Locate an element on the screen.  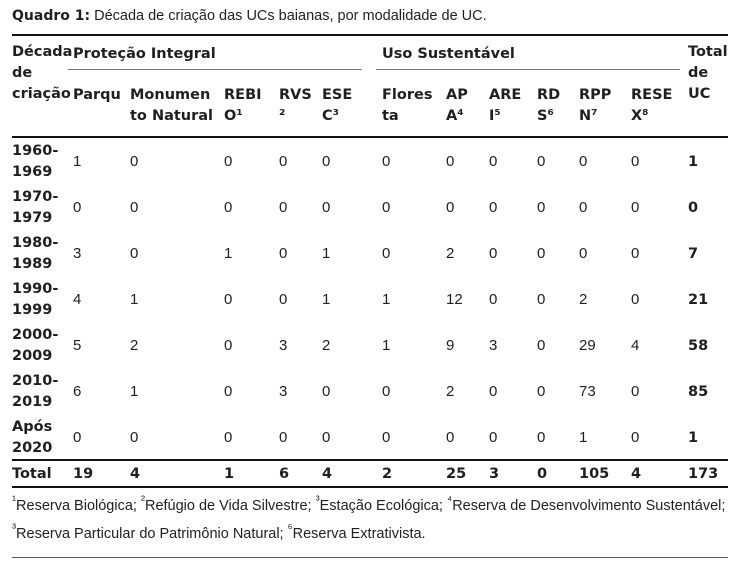
grand-total: 173 is located at coordinates (703, 474).